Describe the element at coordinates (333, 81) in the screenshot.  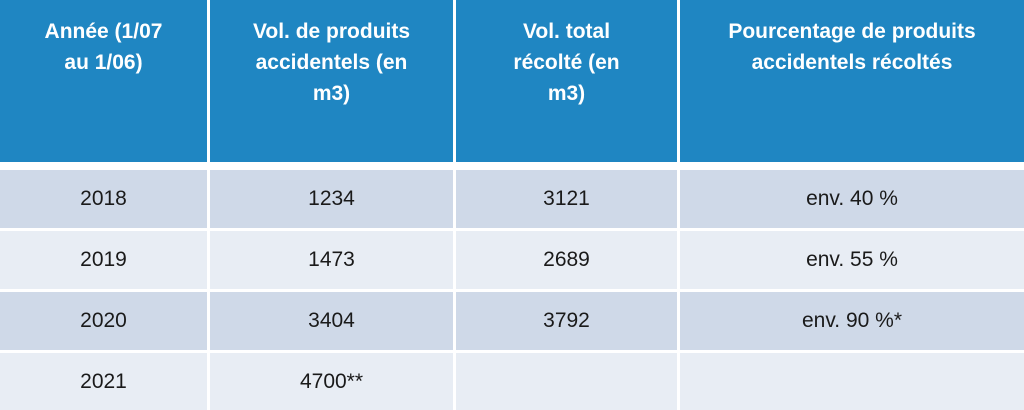
I see `header-accidental-volume: Vol. de produits accidentels (en m3)` at that location.